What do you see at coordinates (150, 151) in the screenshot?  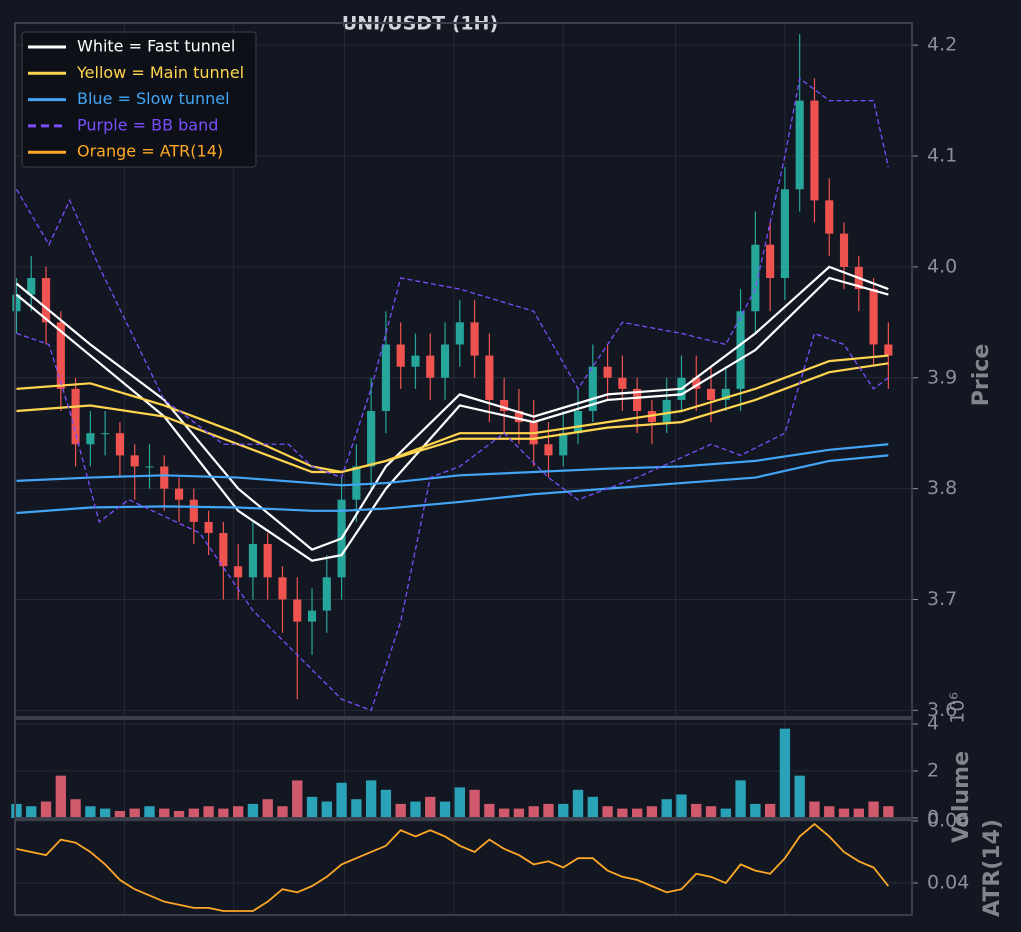 I see `legend-label: Orange = ATR(14)` at bounding box center [150, 151].